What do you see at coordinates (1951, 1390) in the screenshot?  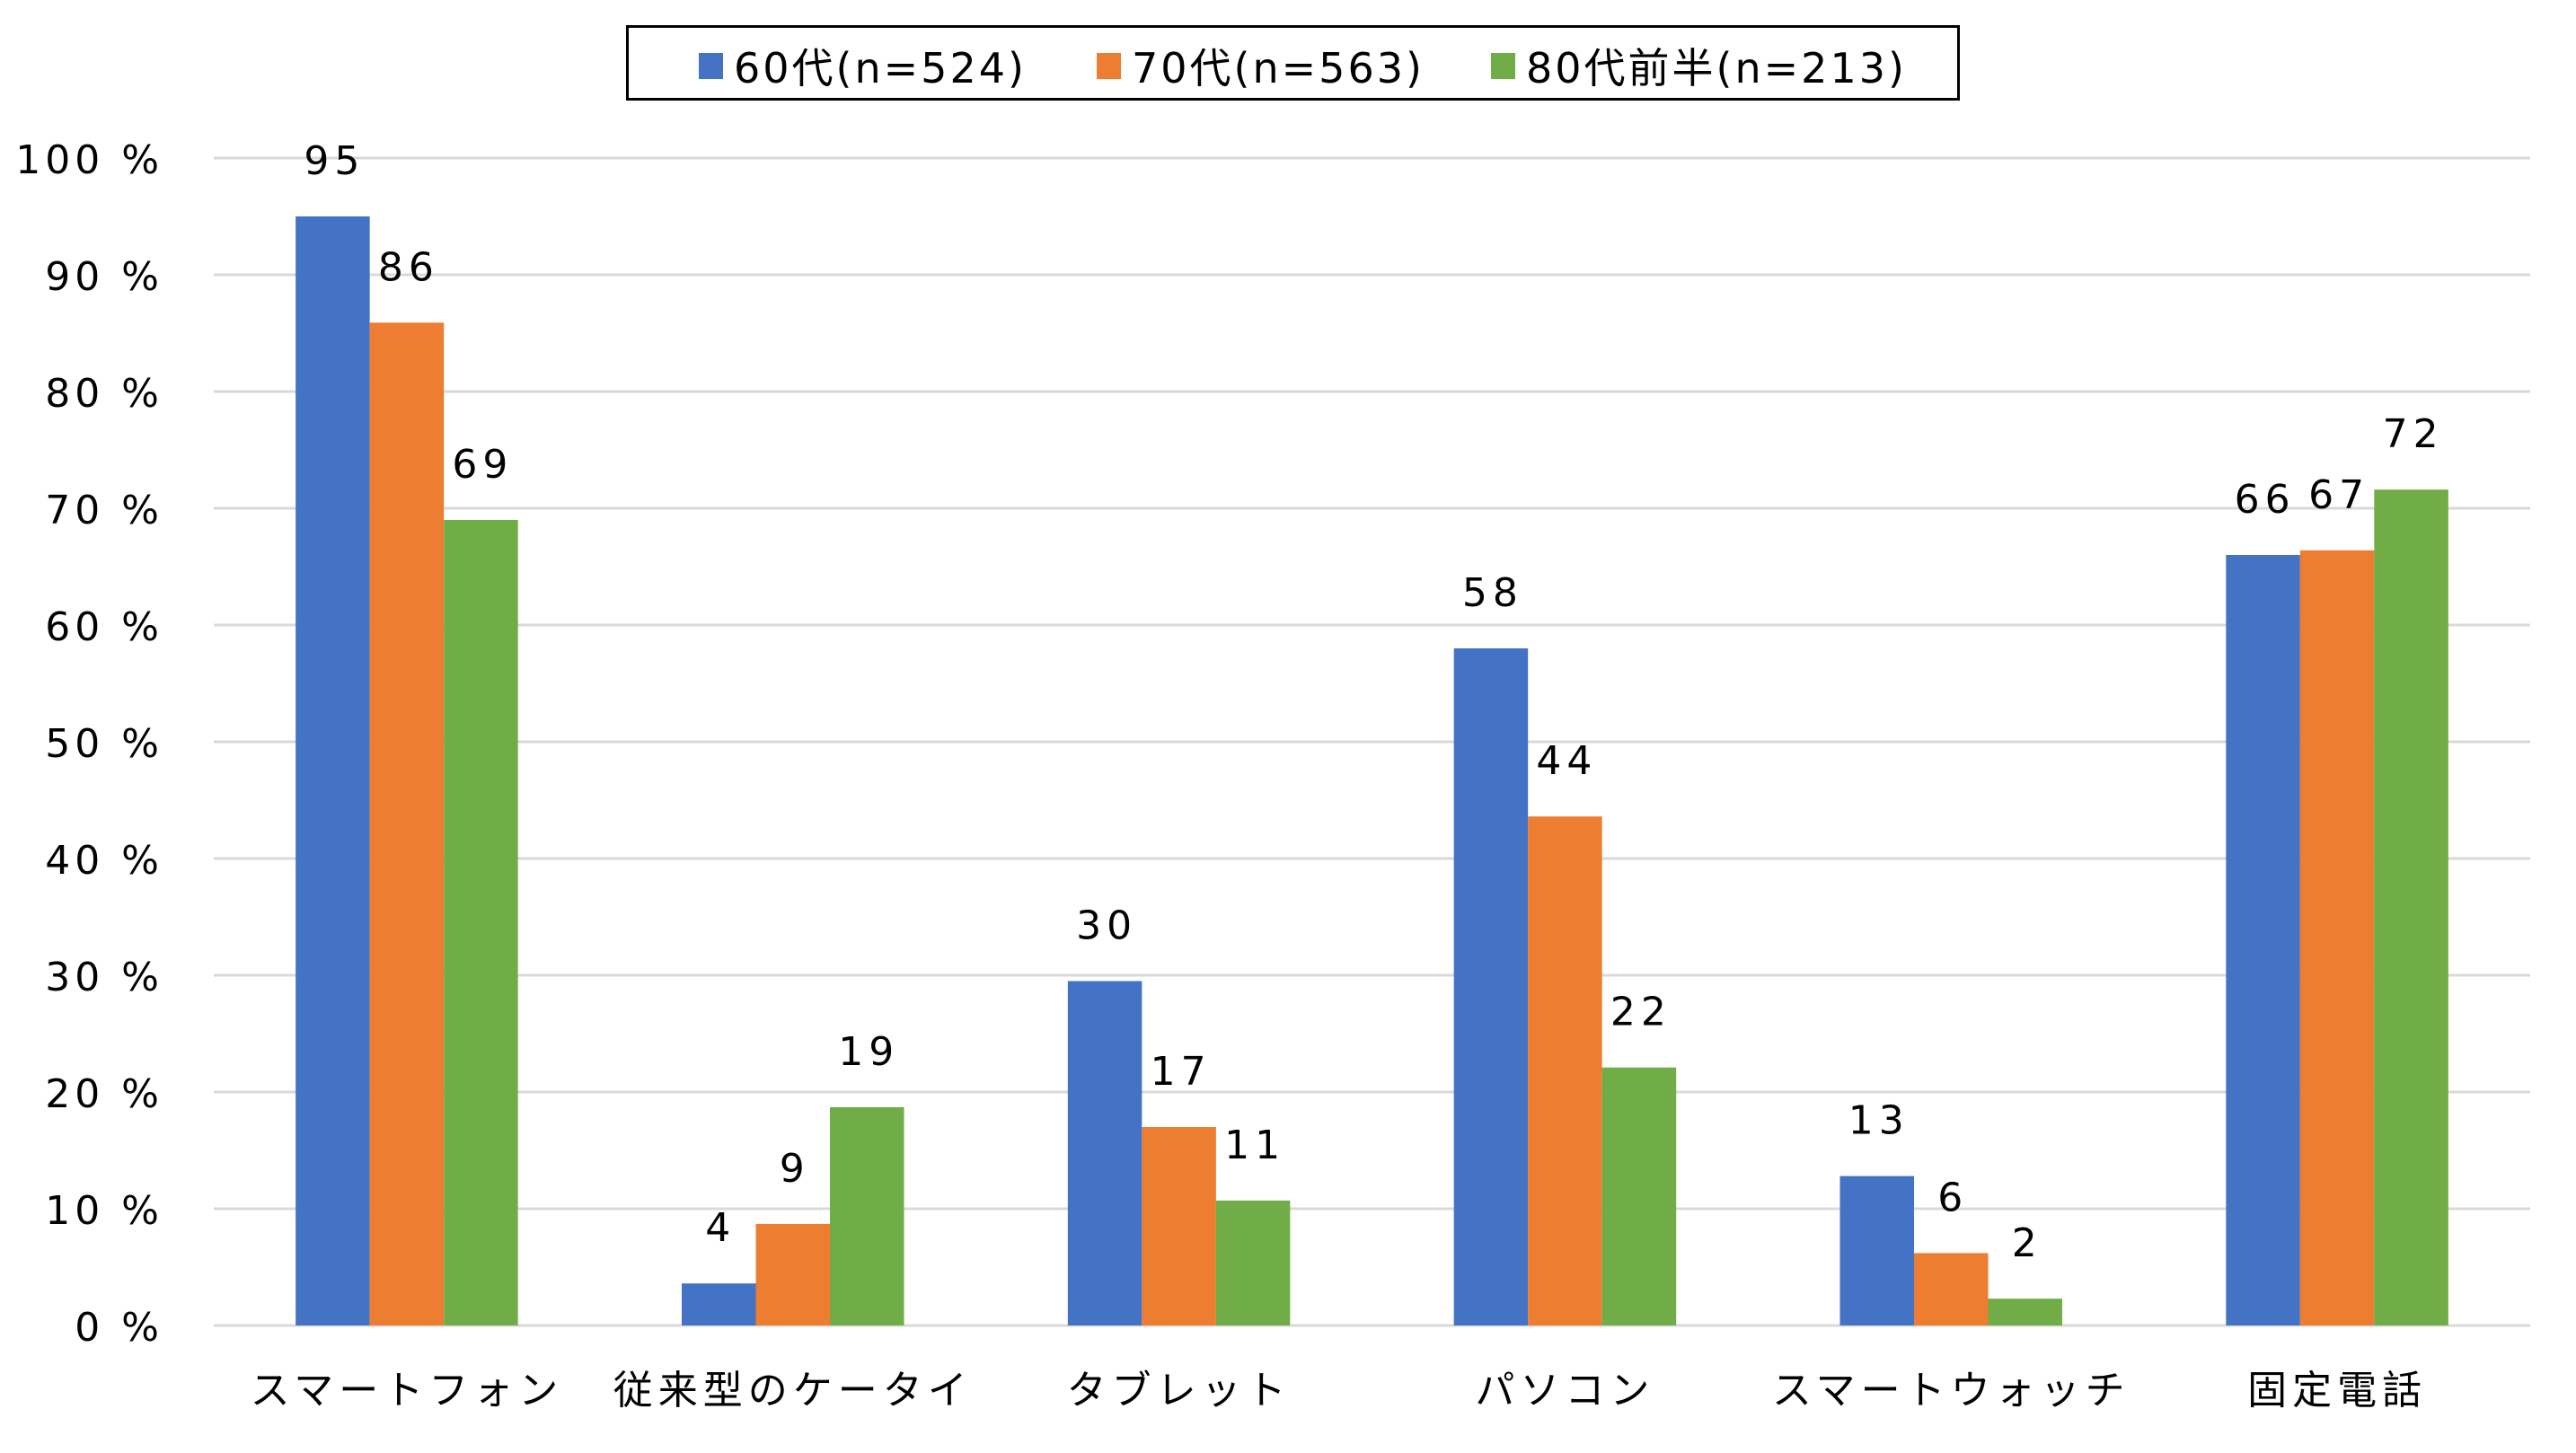 I see `category-label: スマートウォッチ` at bounding box center [1951, 1390].